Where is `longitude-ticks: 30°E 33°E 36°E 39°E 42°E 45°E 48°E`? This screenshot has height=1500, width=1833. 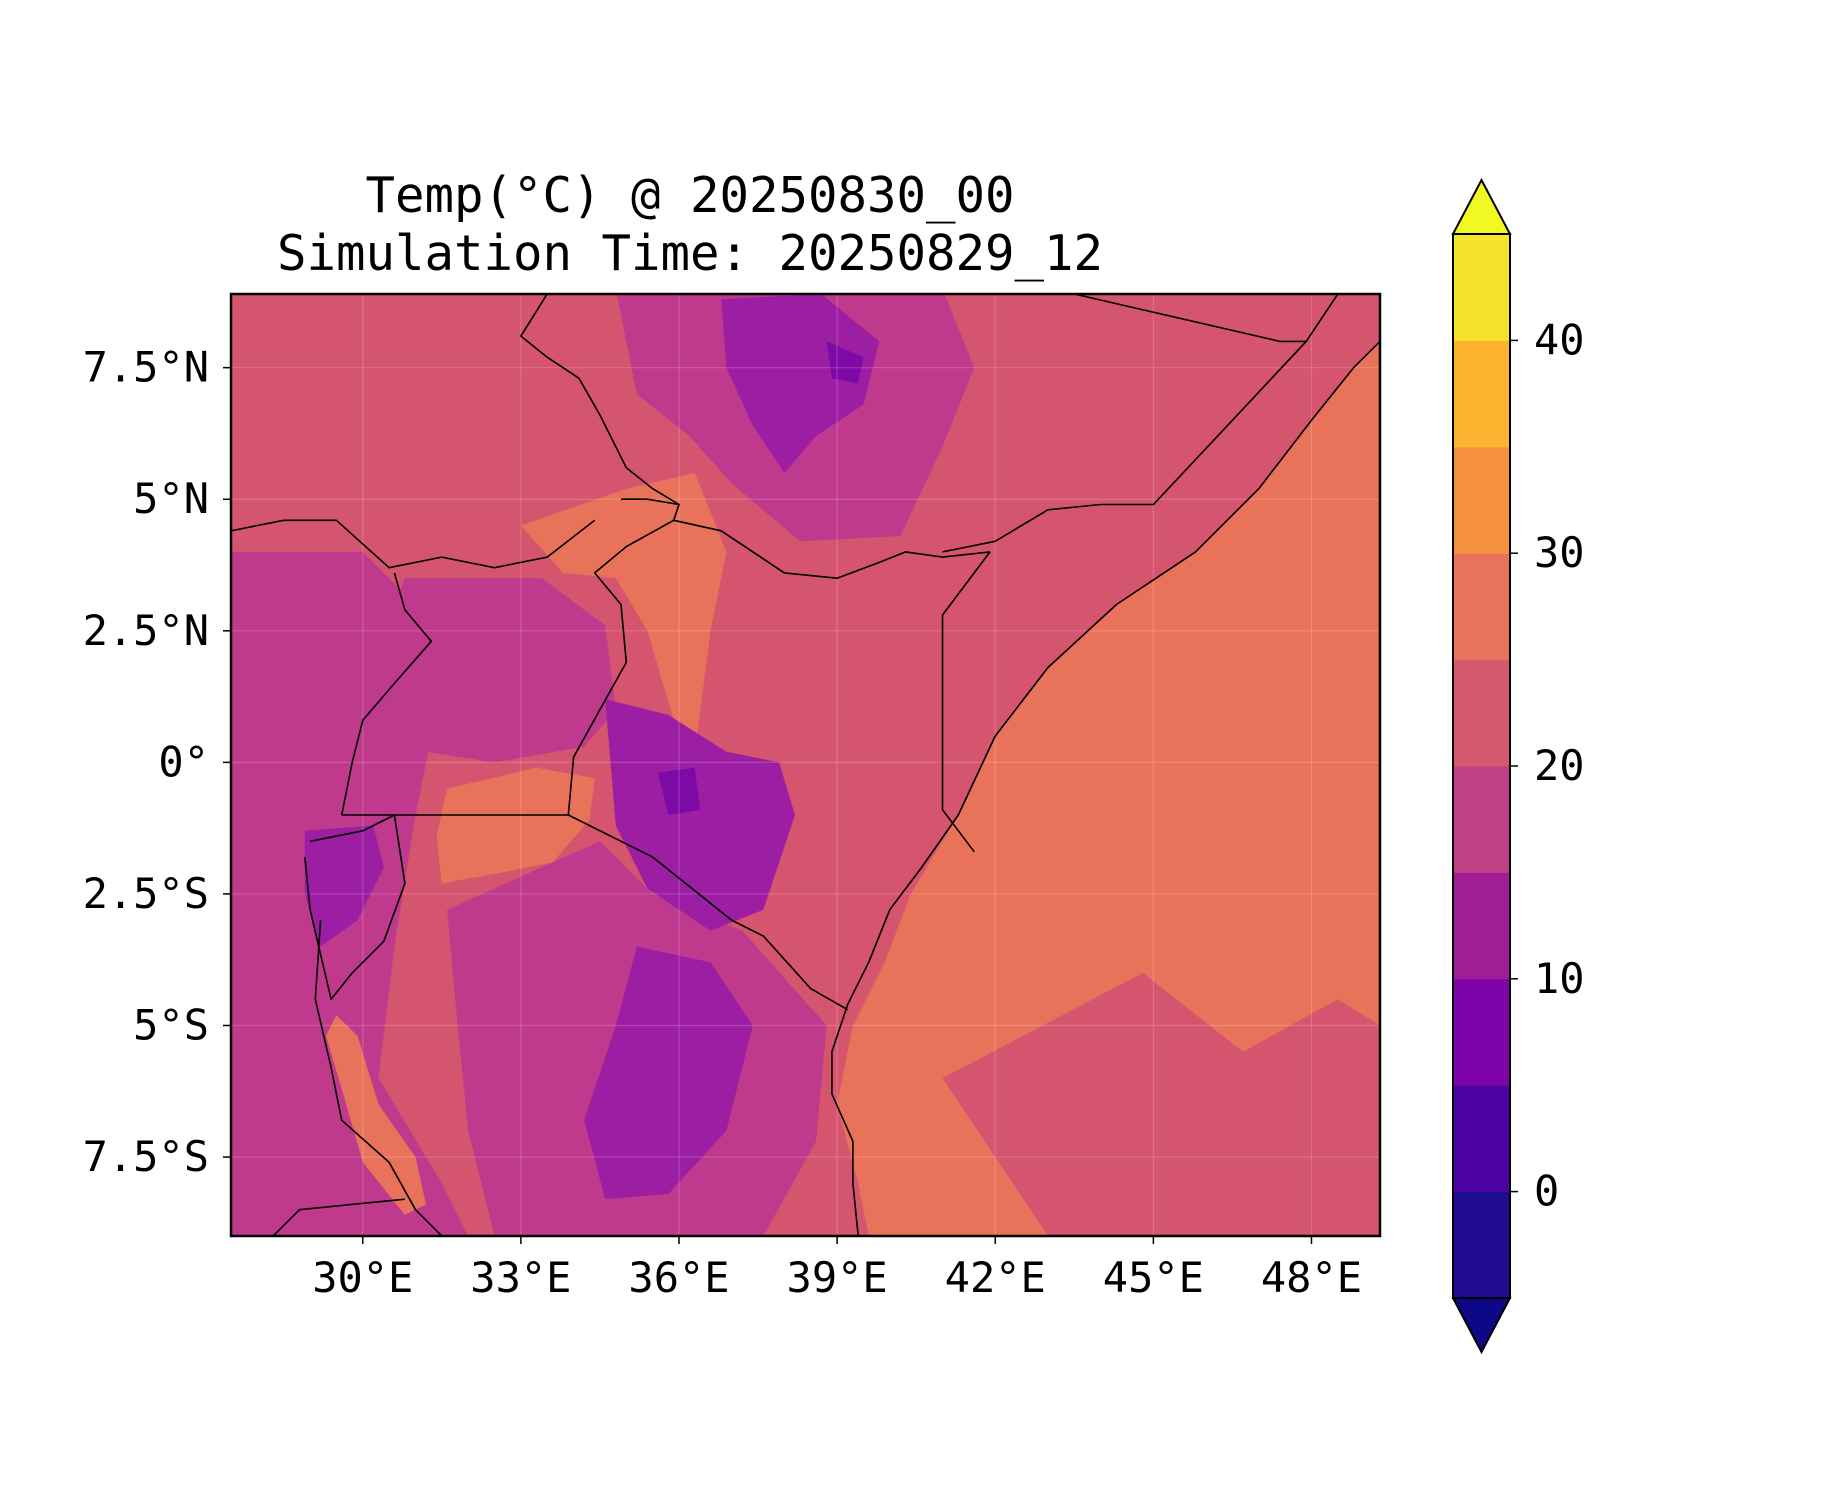 longitude-ticks: 30°E 33°E 36°E 39°E 42°E 45°E 48°E is located at coordinates (837, 1269).